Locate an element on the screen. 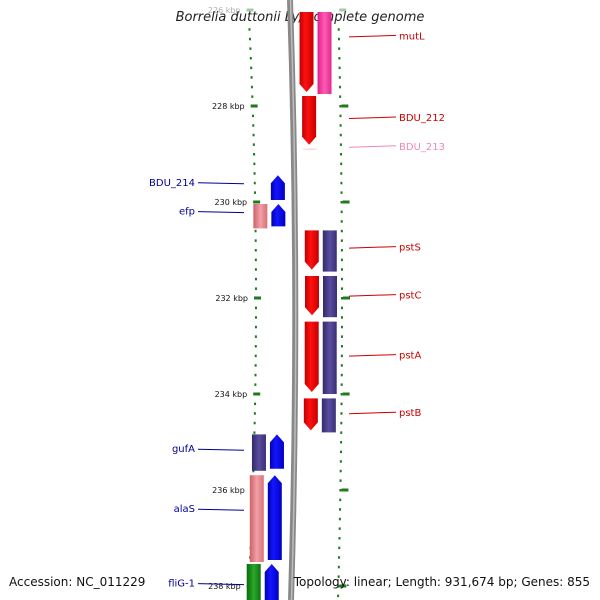 This screenshot has width=600, height=600. gene-reverse-efp is located at coordinates (278, 215).